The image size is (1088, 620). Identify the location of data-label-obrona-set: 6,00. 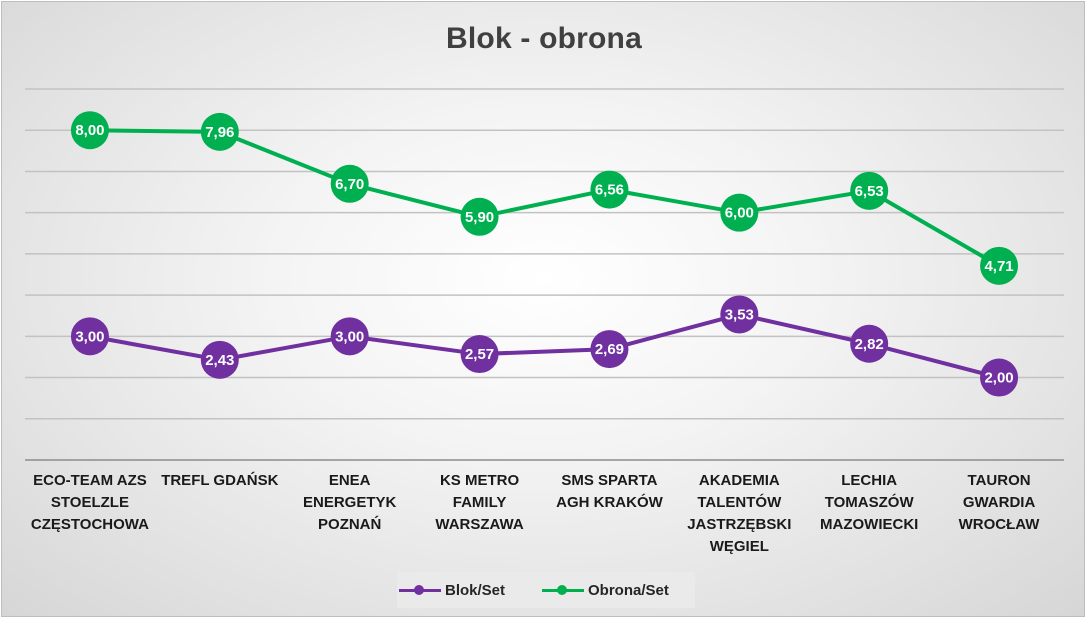
(739, 213).